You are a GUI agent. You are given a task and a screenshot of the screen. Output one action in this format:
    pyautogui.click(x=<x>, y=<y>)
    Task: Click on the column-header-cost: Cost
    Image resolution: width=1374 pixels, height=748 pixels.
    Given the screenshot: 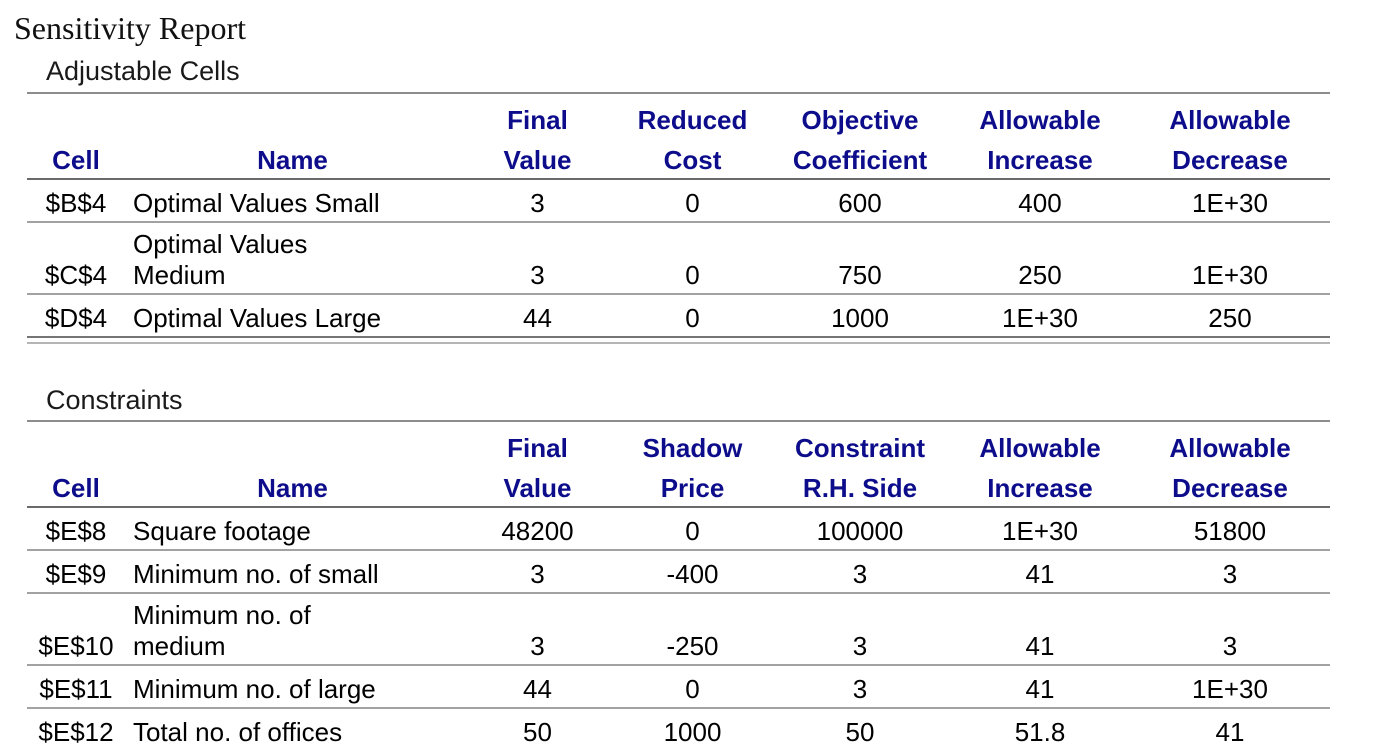 What is the action you would take?
    pyautogui.click(x=692, y=160)
    